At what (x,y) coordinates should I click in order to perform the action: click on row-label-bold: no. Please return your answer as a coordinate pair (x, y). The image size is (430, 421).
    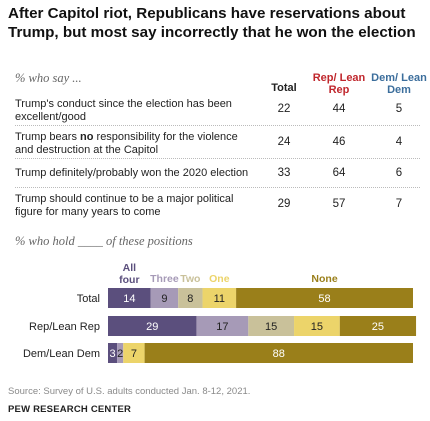
    Looking at the image, I should click on (87, 137).